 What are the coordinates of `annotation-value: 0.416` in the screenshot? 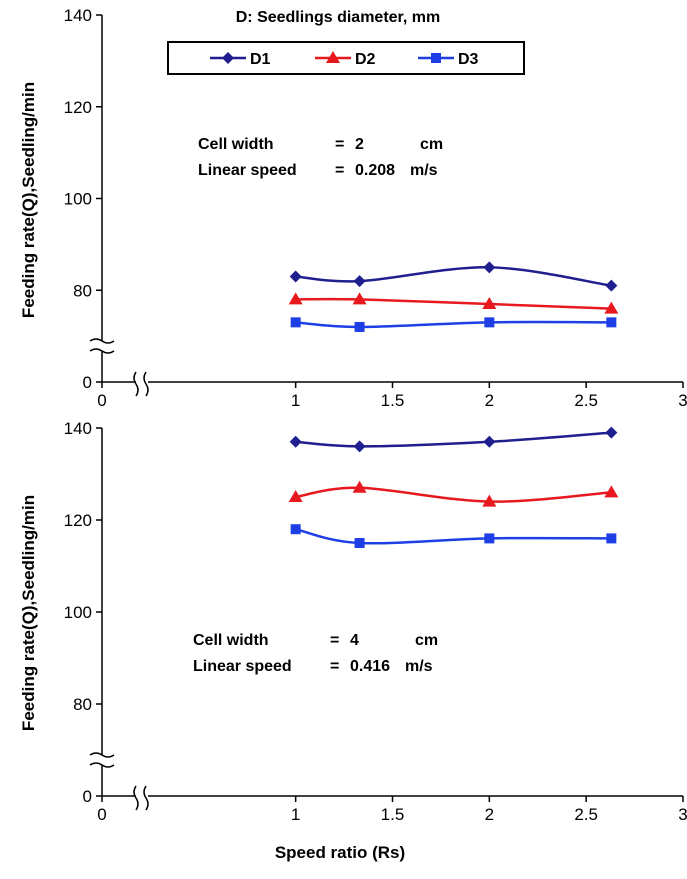 It's located at (370, 666).